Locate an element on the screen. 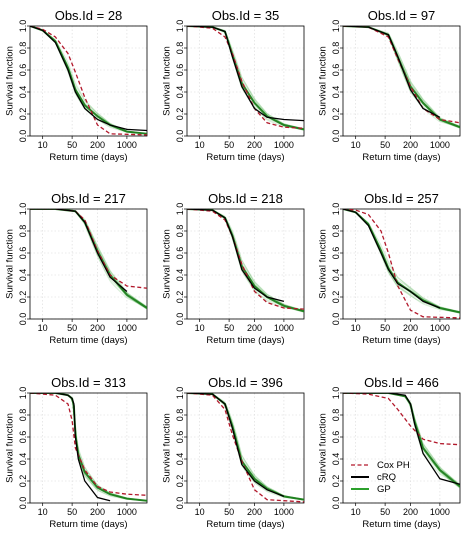 The height and width of the screenshot is (552, 474). panel-title: Obs.Id = 313 is located at coordinates (88, 382).